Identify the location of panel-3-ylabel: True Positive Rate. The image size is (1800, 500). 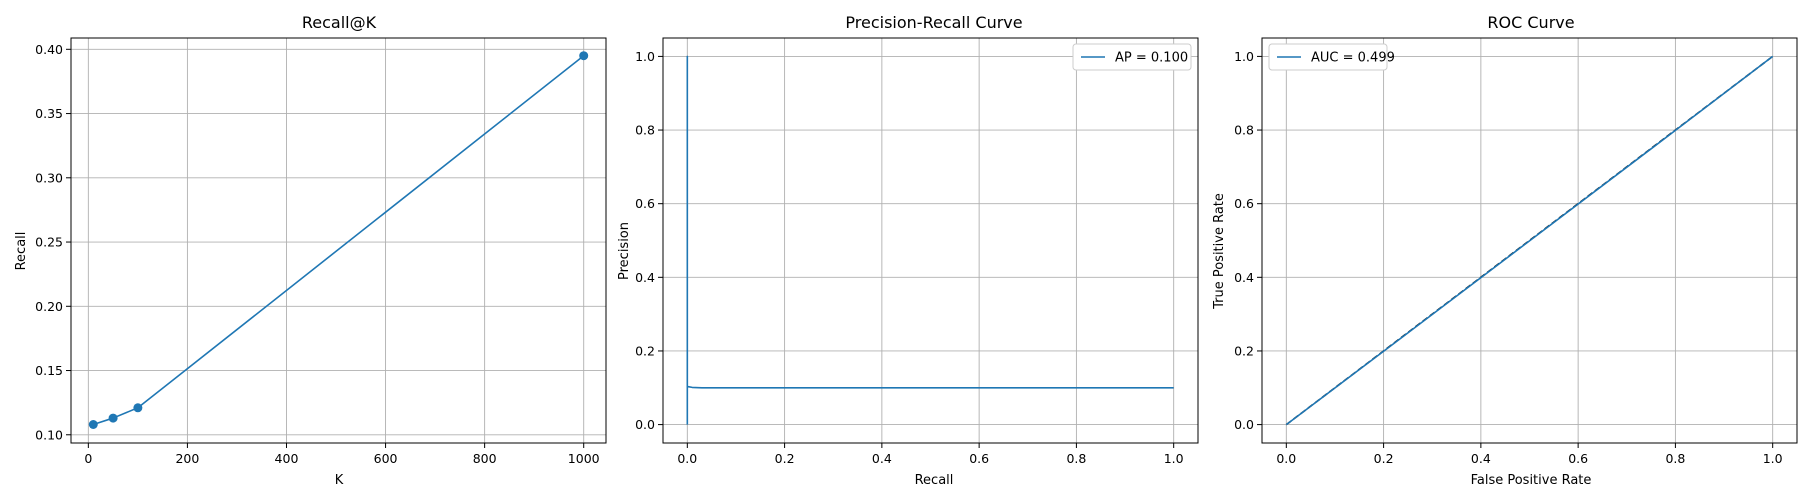
(1219, 251).